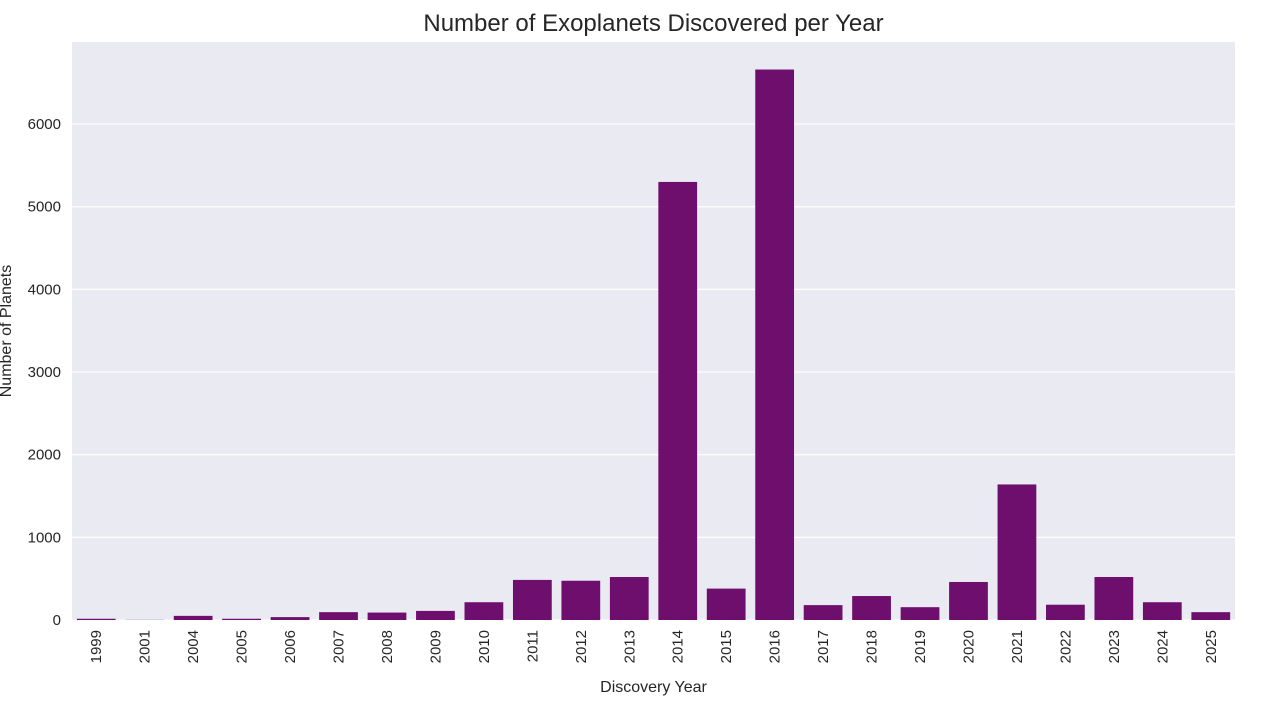  What do you see at coordinates (823, 612) in the screenshot?
I see `bar-2017` at bounding box center [823, 612].